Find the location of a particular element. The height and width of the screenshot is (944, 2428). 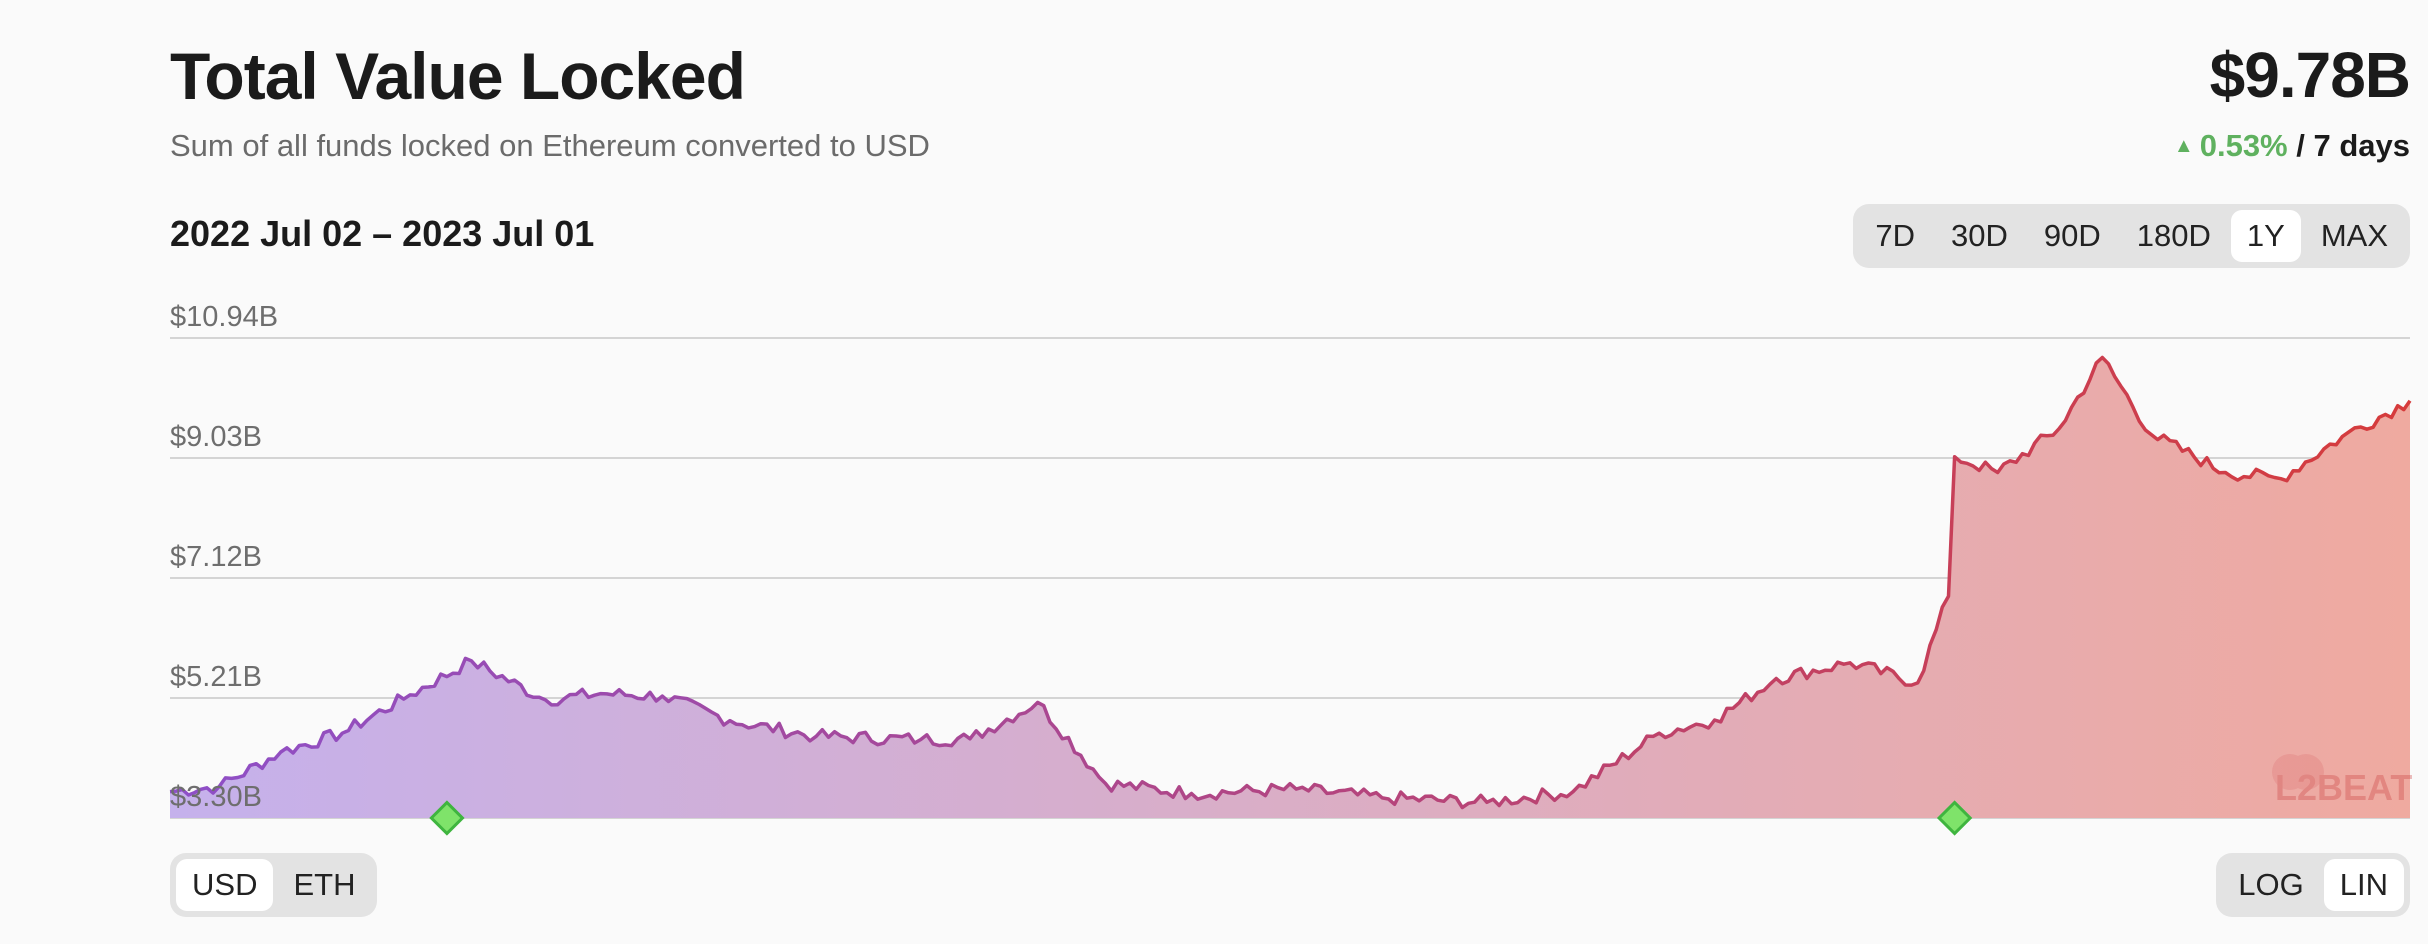

y-tick-label: $9.03B is located at coordinates (216, 437).